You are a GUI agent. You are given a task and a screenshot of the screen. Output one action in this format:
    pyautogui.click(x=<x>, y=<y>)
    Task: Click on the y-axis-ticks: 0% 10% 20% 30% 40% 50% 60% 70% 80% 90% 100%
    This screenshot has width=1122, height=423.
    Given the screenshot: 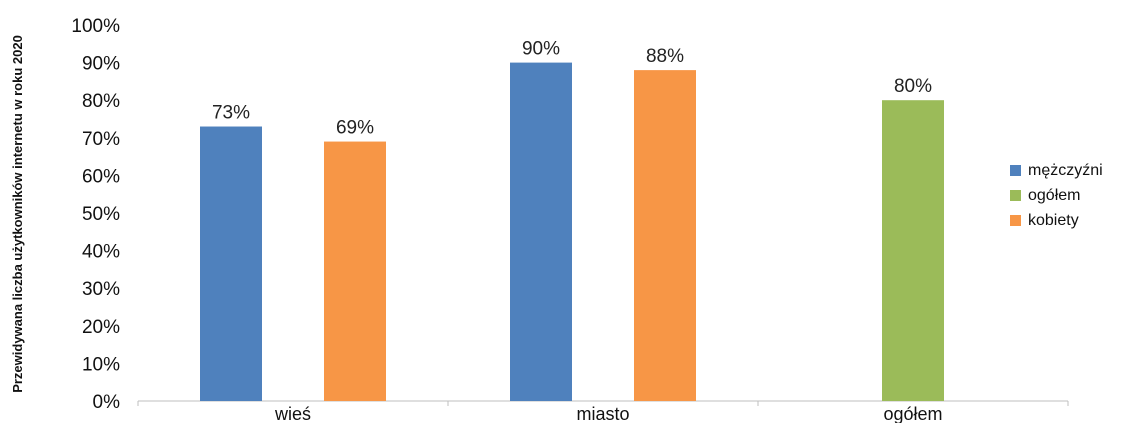 What is the action you would take?
    pyautogui.click(x=95, y=214)
    